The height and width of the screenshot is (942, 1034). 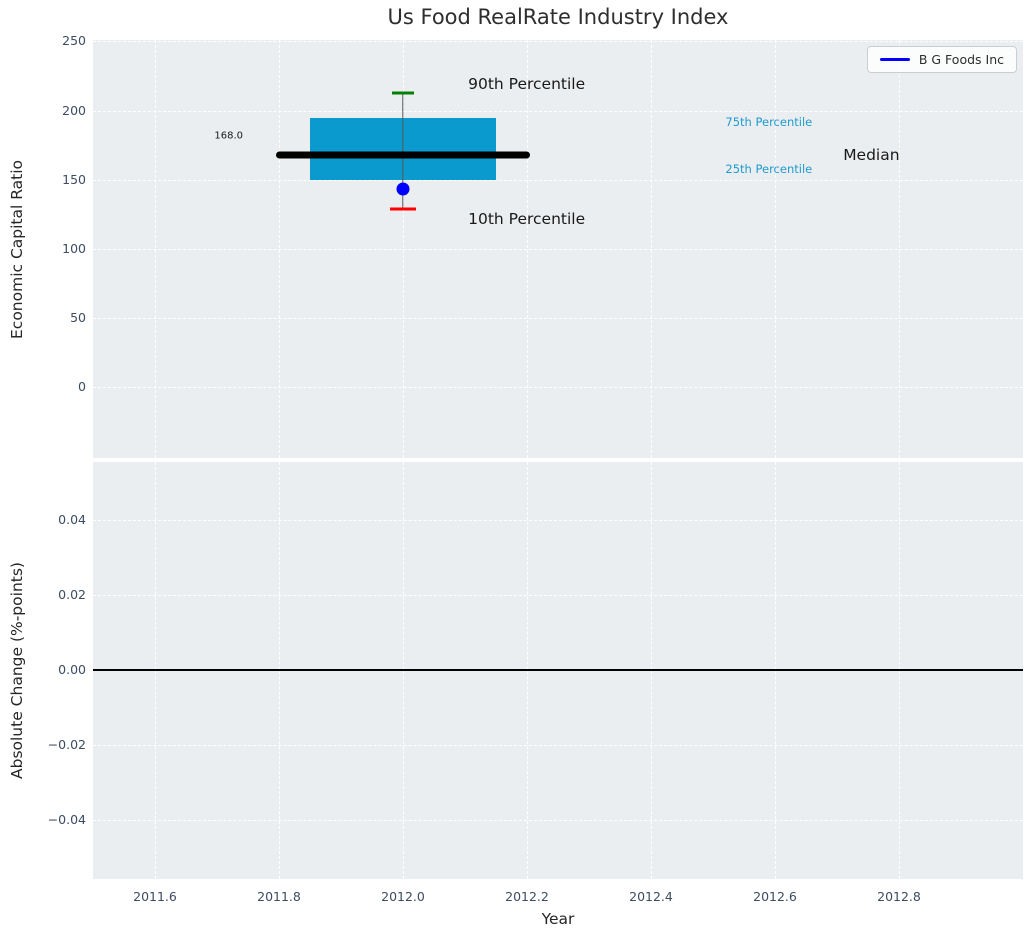 What do you see at coordinates (871, 154) in the screenshot?
I see `annotation-median: Median` at bounding box center [871, 154].